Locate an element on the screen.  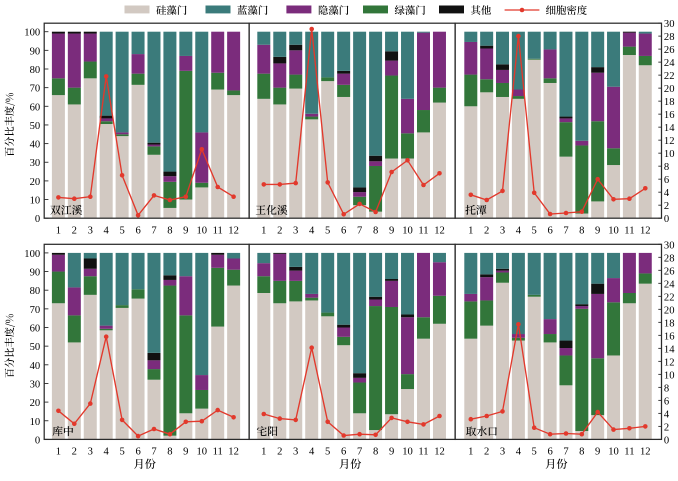
svg-text: 60 is located at coordinates (35, 329).